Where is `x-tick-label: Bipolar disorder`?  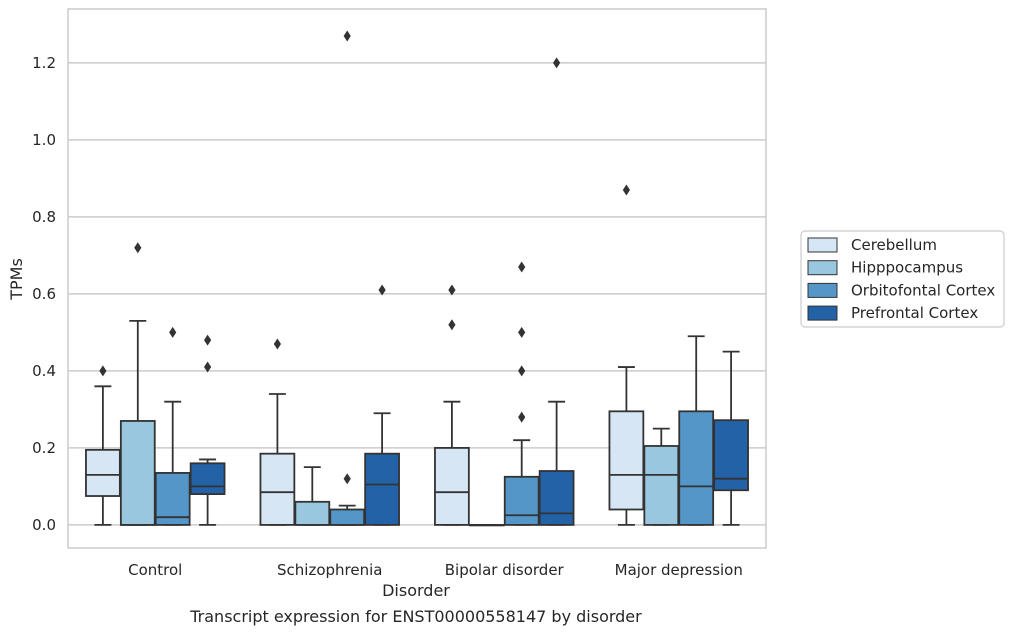
x-tick-label: Bipolar disorder is located at coordinates (505, 570).